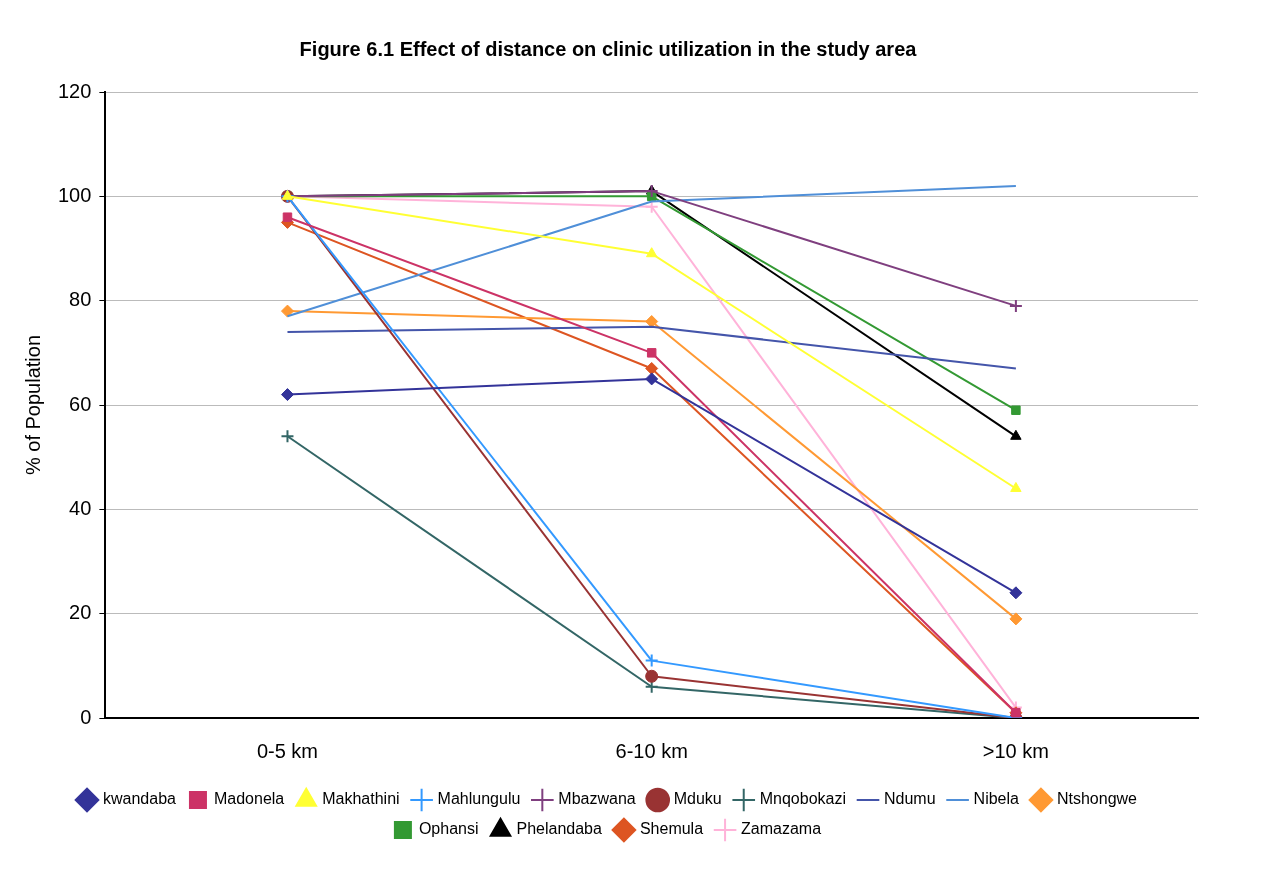  Describe the element at coordinates (479, 799) in the screenshot. I see `legend-label: Mahlungulu` at that location.